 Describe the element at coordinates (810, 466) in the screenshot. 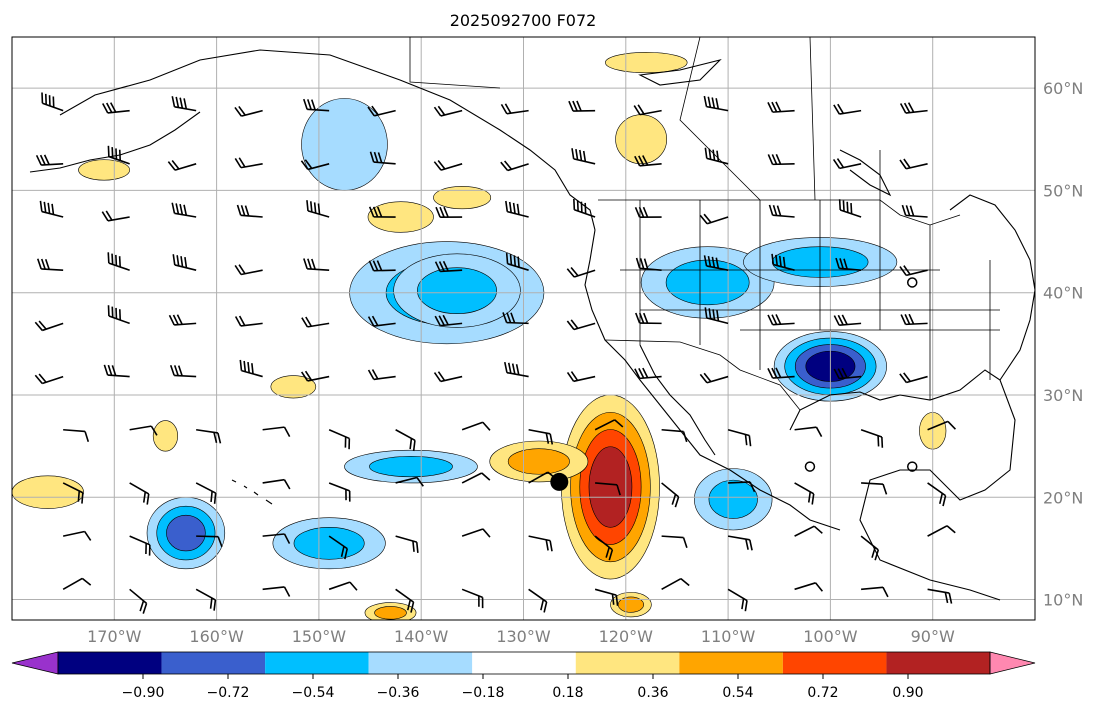

I see `open-marker` at that location.